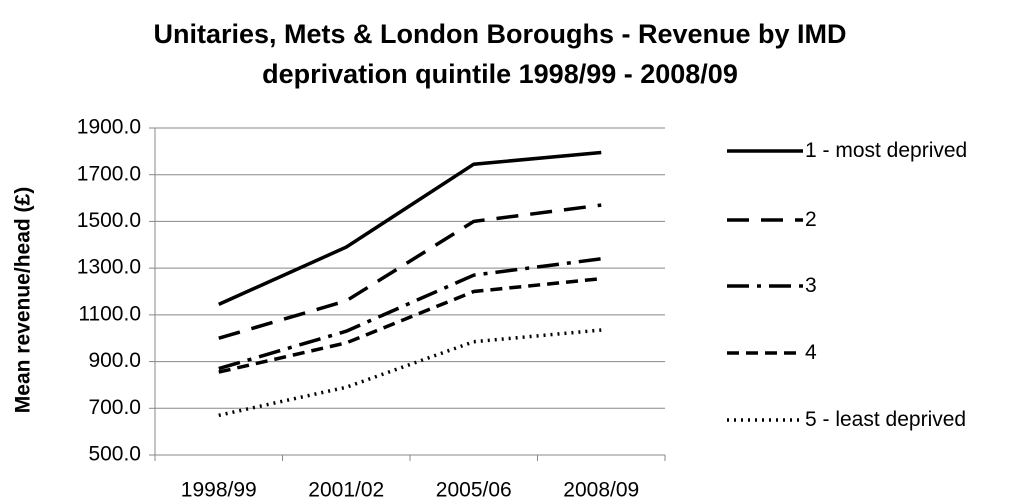 The image size is (1014, 504). Describe the element at coordinates (474, 490) in the screenshot. I see `x-tick-label: 2005/06` at that location.